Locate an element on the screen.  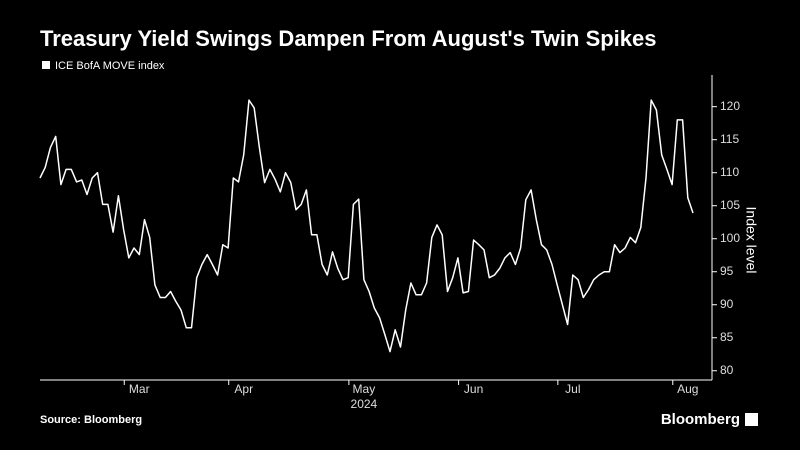
y-tick-label: 110 is located at coordinates (729, 172).